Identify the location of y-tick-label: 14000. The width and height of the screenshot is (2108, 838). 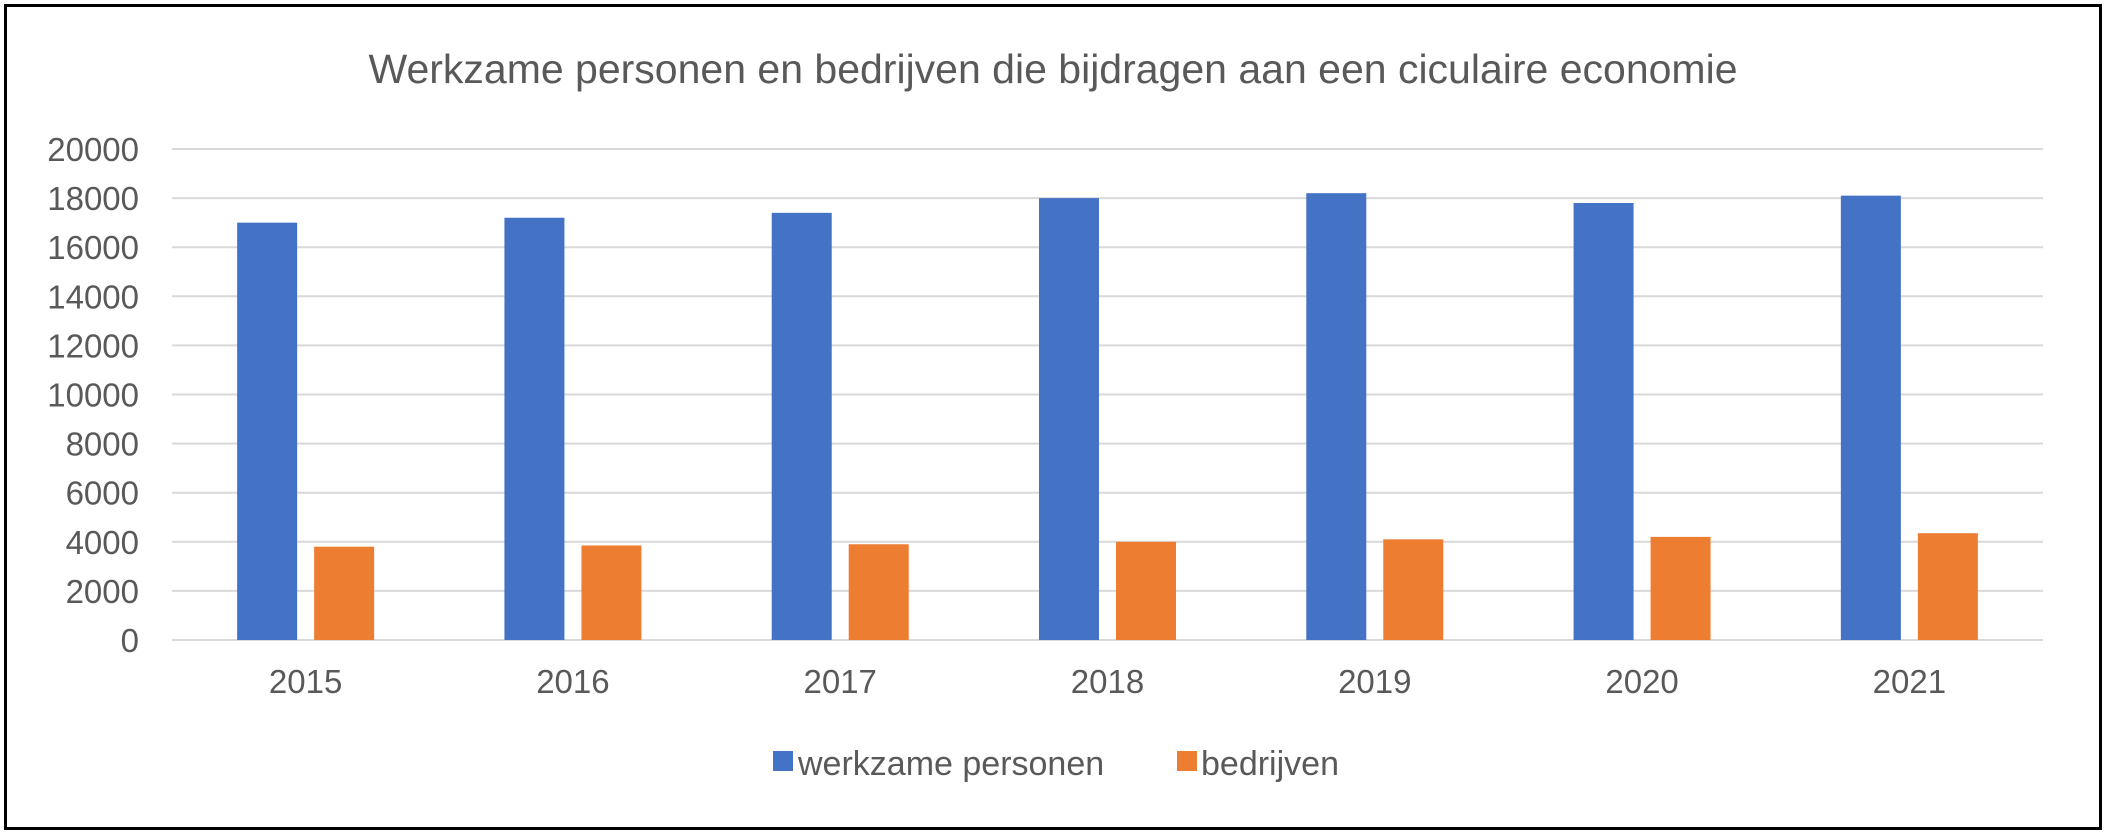
(93, 296).